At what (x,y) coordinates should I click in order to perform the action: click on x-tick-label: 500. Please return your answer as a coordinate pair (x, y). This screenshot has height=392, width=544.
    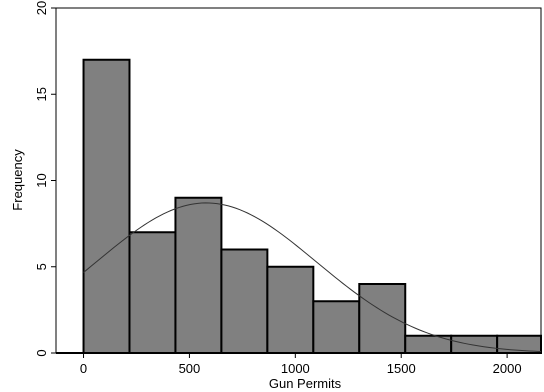
    Looking at the image, I should click on (190, 368).